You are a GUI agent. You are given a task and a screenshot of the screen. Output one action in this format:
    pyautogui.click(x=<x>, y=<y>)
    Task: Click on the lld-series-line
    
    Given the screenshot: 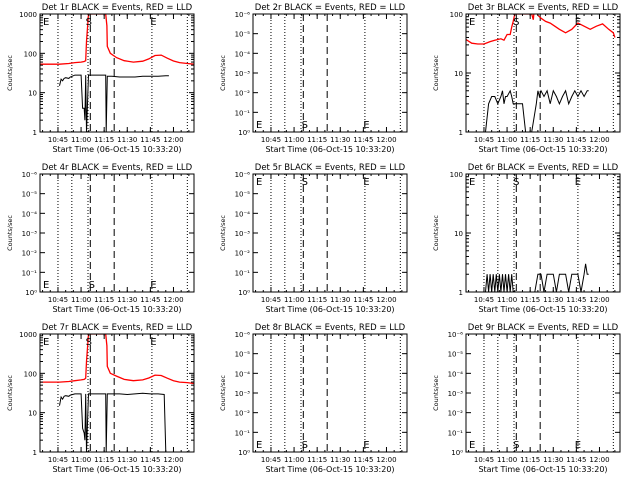 What is the action you would take?
    pyautogui.click(x=117, y=359)
    